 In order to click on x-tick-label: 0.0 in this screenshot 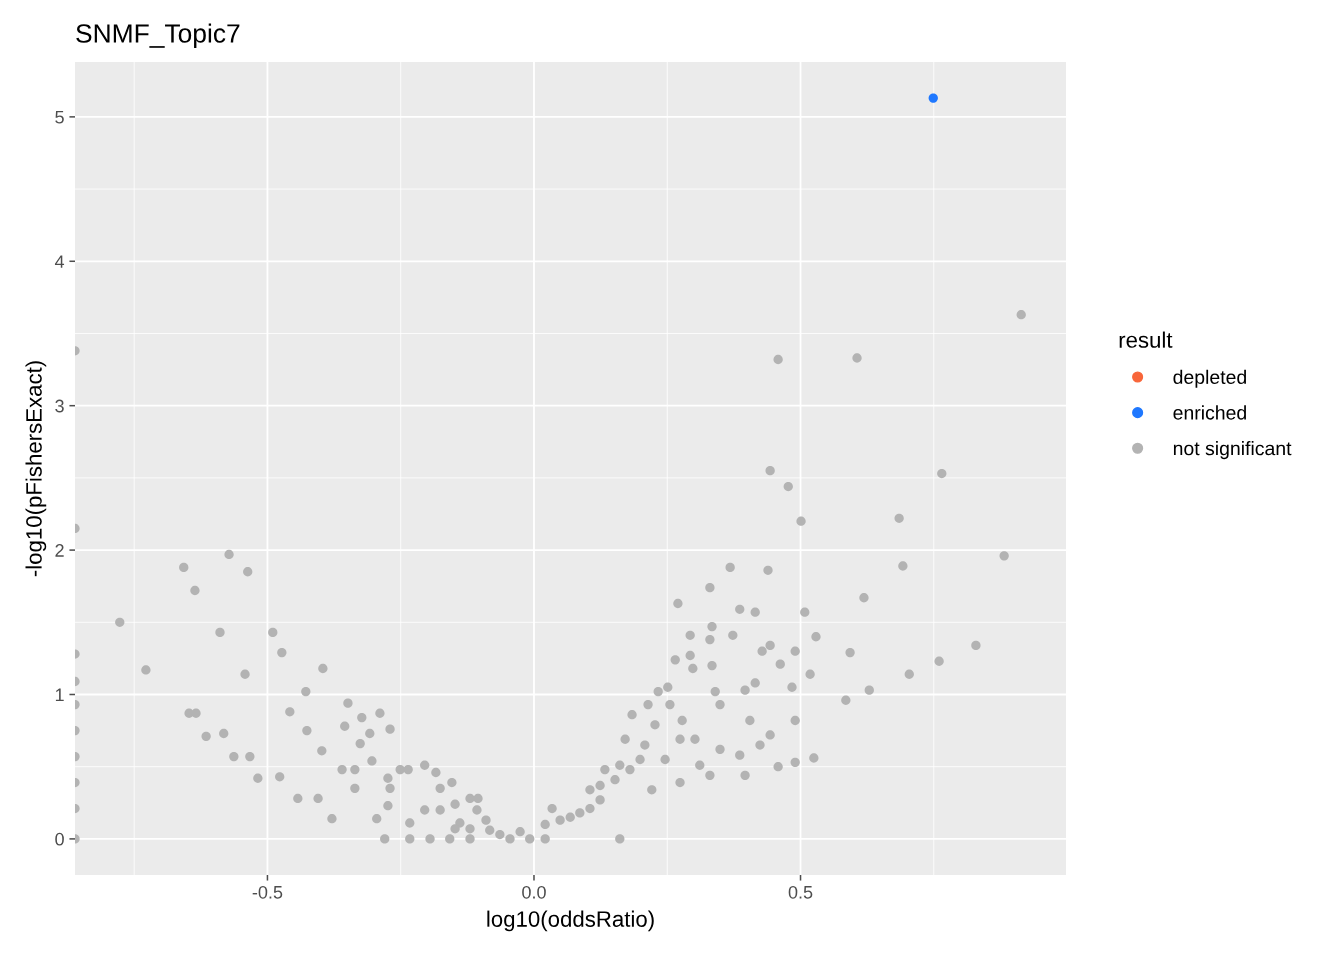, I will do `click(534, 892)`.